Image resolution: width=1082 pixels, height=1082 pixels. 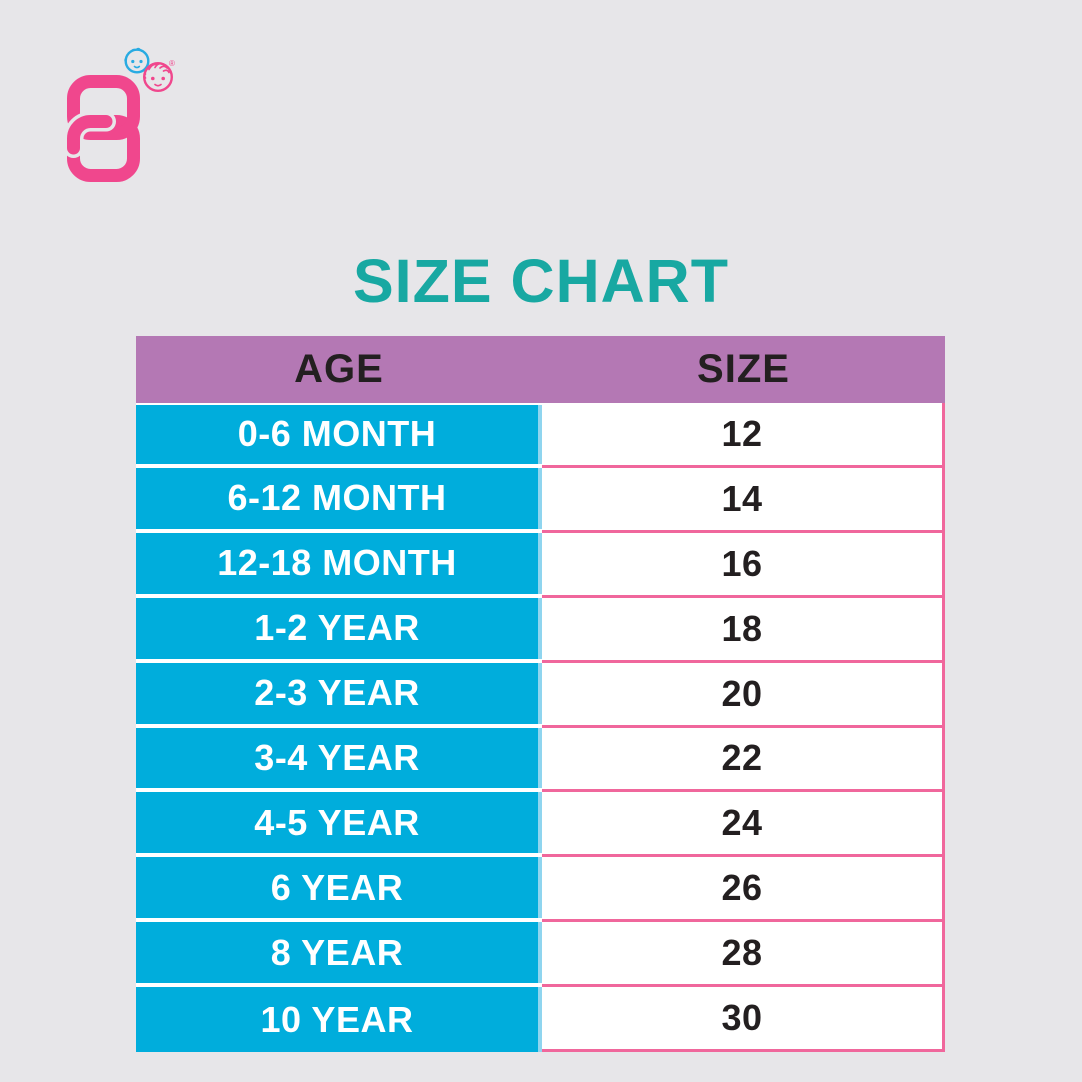 I want to click on table-header-row: AGE SIZE, so click(x=540, y=369).